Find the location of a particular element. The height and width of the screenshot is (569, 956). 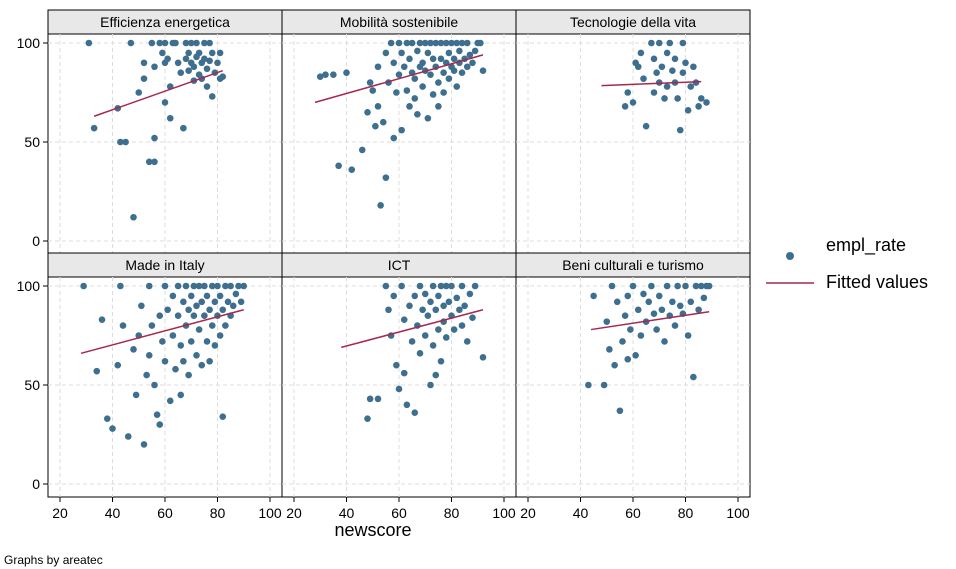

y-tick-label: 50 is located at coordinates (32, 142).